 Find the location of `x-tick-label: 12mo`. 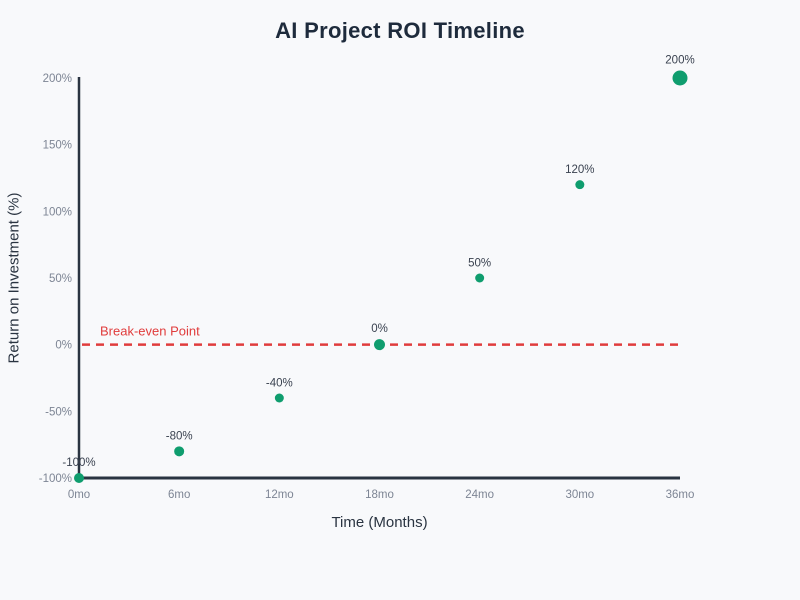

x-tick-label: 12mo is located at coordinates (279, 495).